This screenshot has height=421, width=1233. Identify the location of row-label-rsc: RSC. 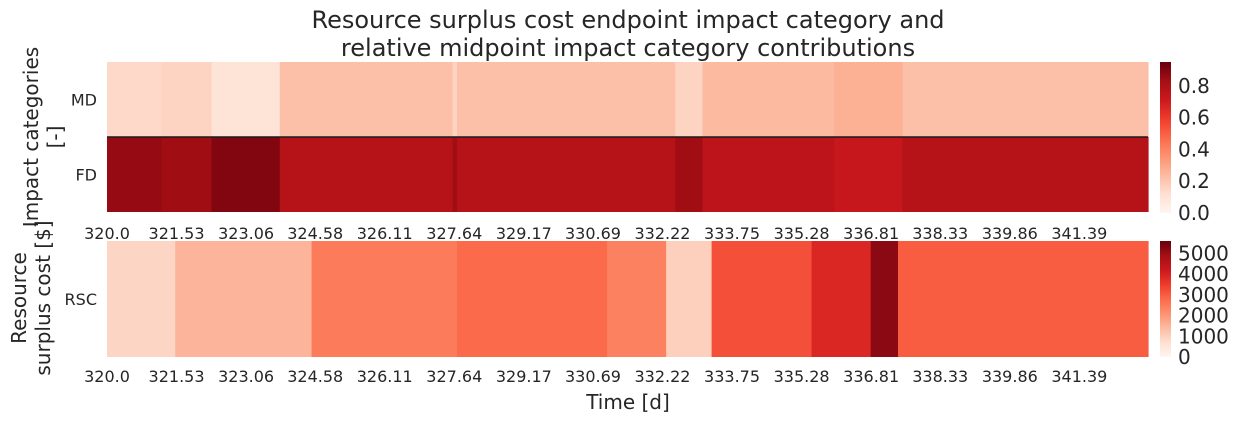
(81, 299).